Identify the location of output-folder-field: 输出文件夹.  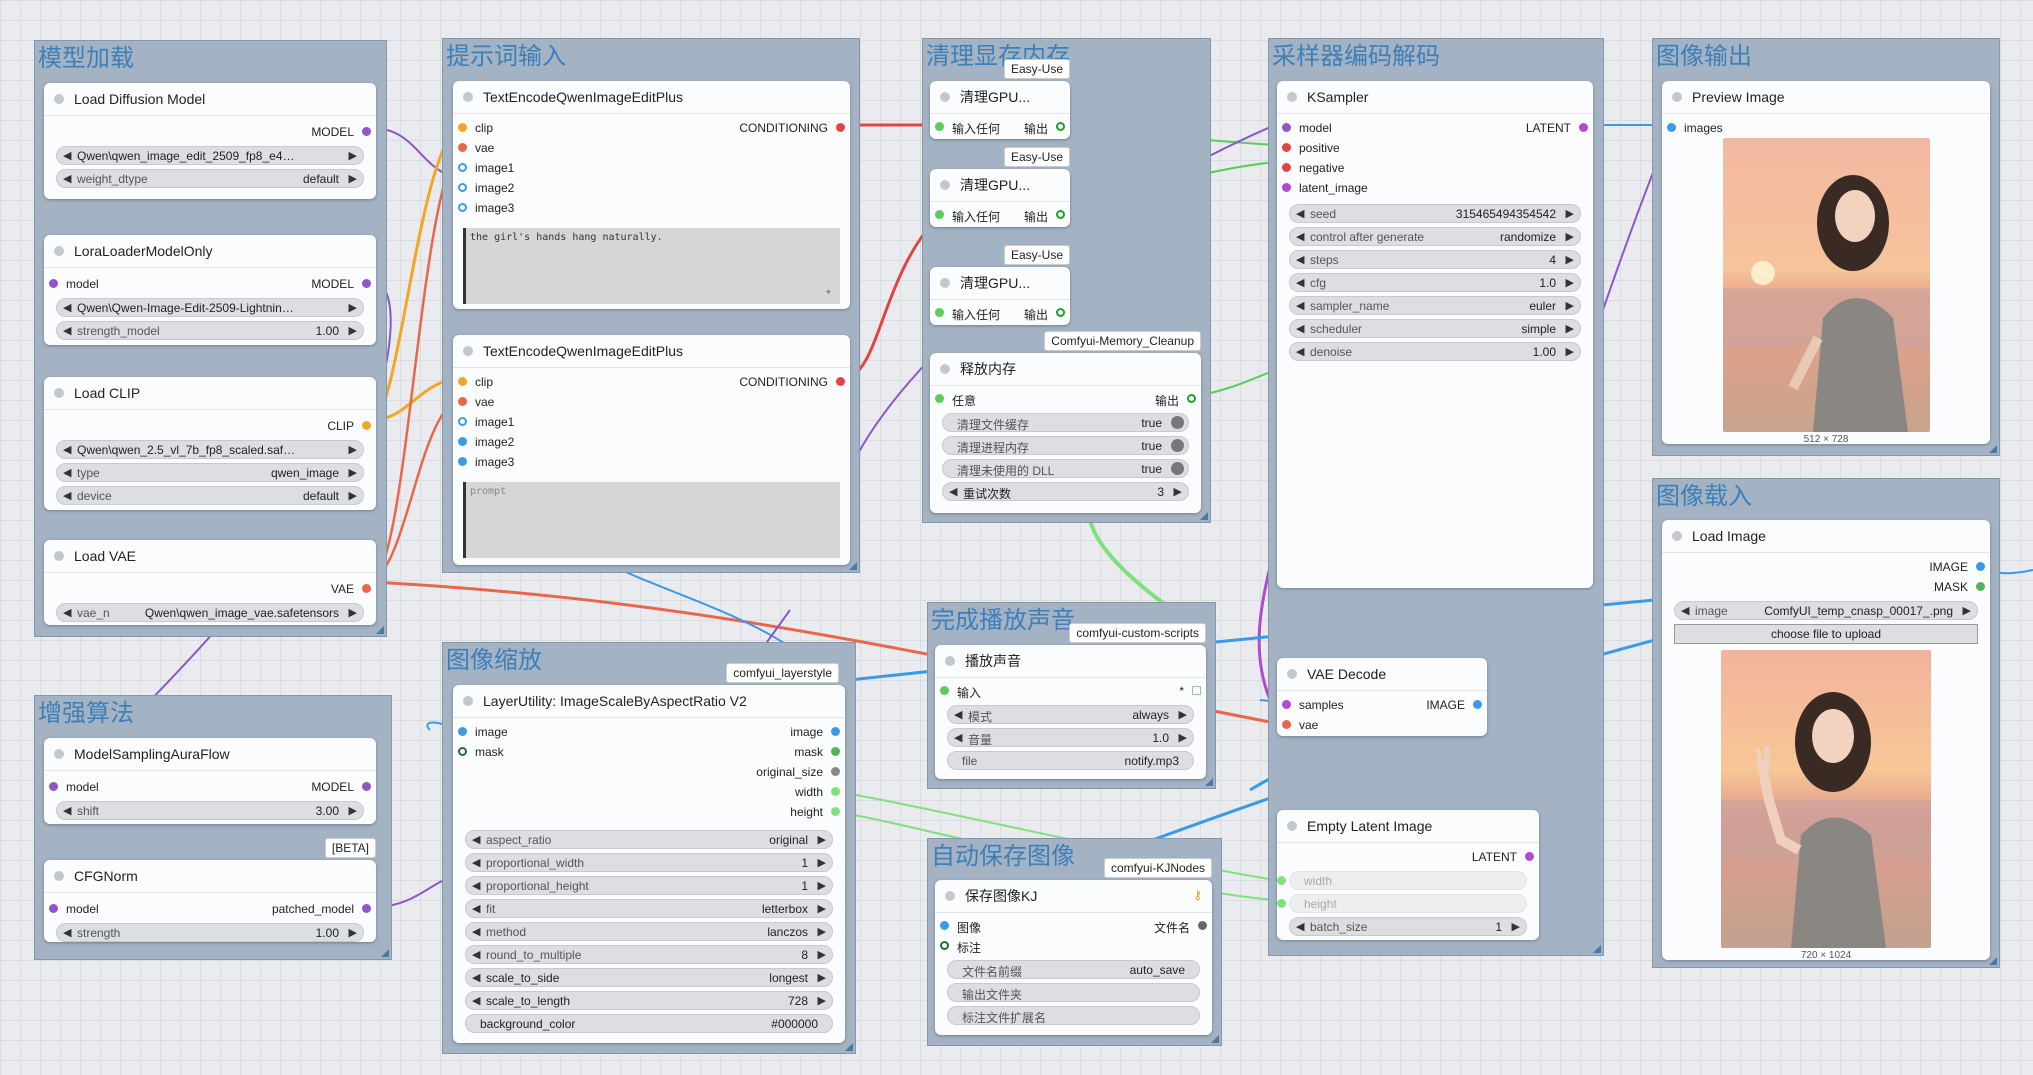
(1073, 992).